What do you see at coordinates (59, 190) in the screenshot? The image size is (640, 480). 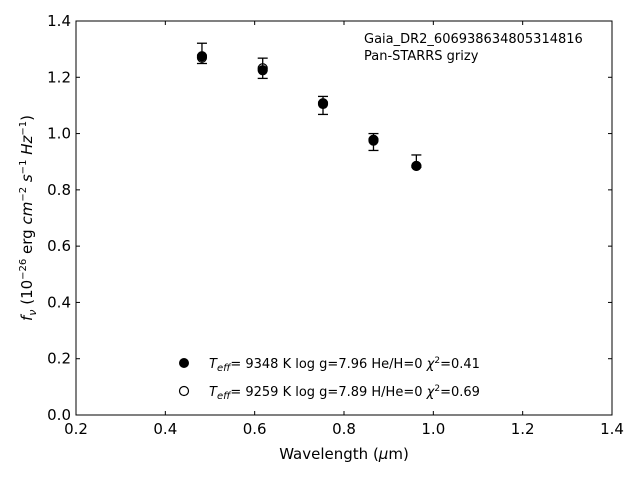 I see `y-tick-label: 0.8` at bounding box center [59, 190].